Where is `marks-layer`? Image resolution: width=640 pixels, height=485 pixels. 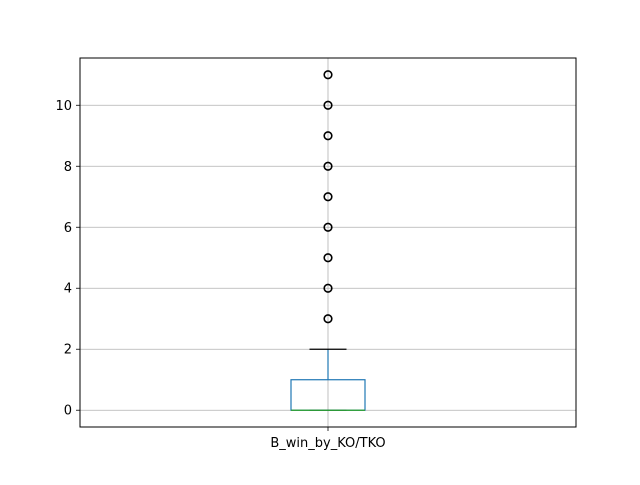
marks-layer is located at coordinates (328, 240).